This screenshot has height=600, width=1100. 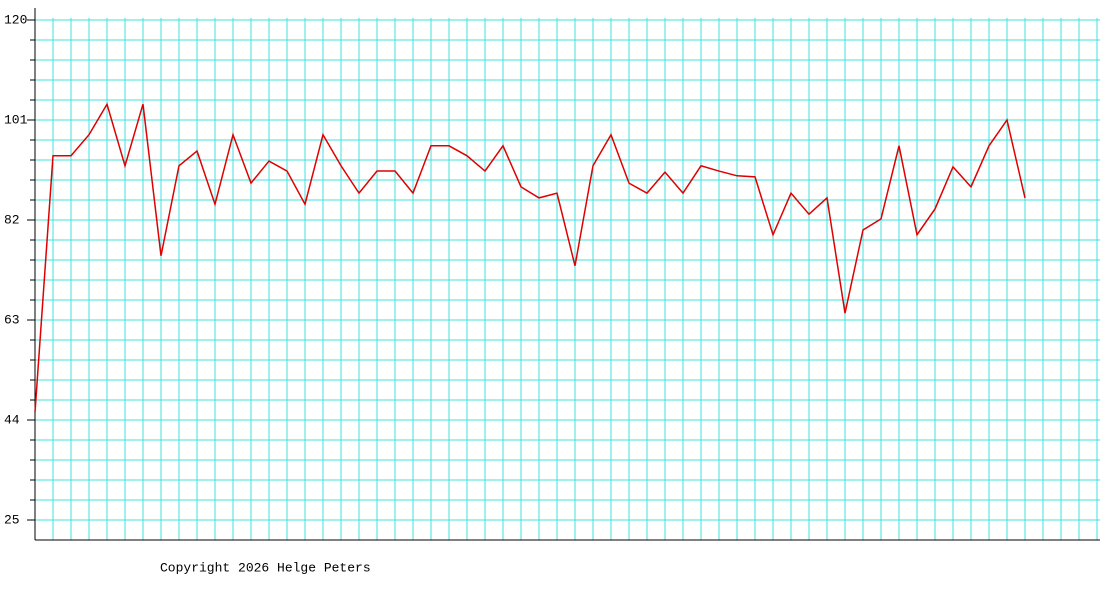 I want to click on y-tick-label: 82, so click(x=12, y=219).